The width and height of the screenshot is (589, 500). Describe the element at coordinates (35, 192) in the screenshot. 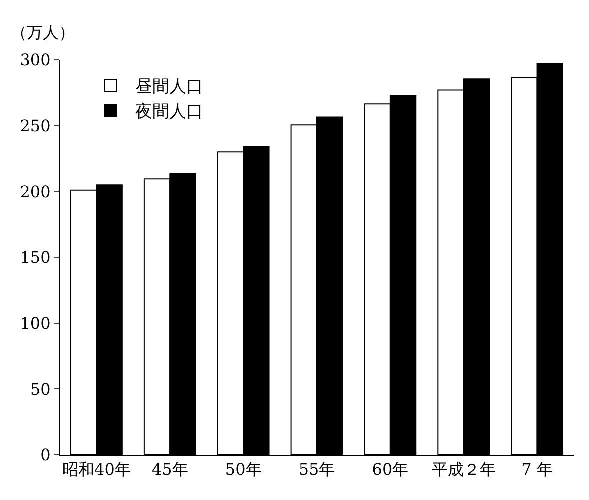

I see `y-tick-label: 200` at that location.